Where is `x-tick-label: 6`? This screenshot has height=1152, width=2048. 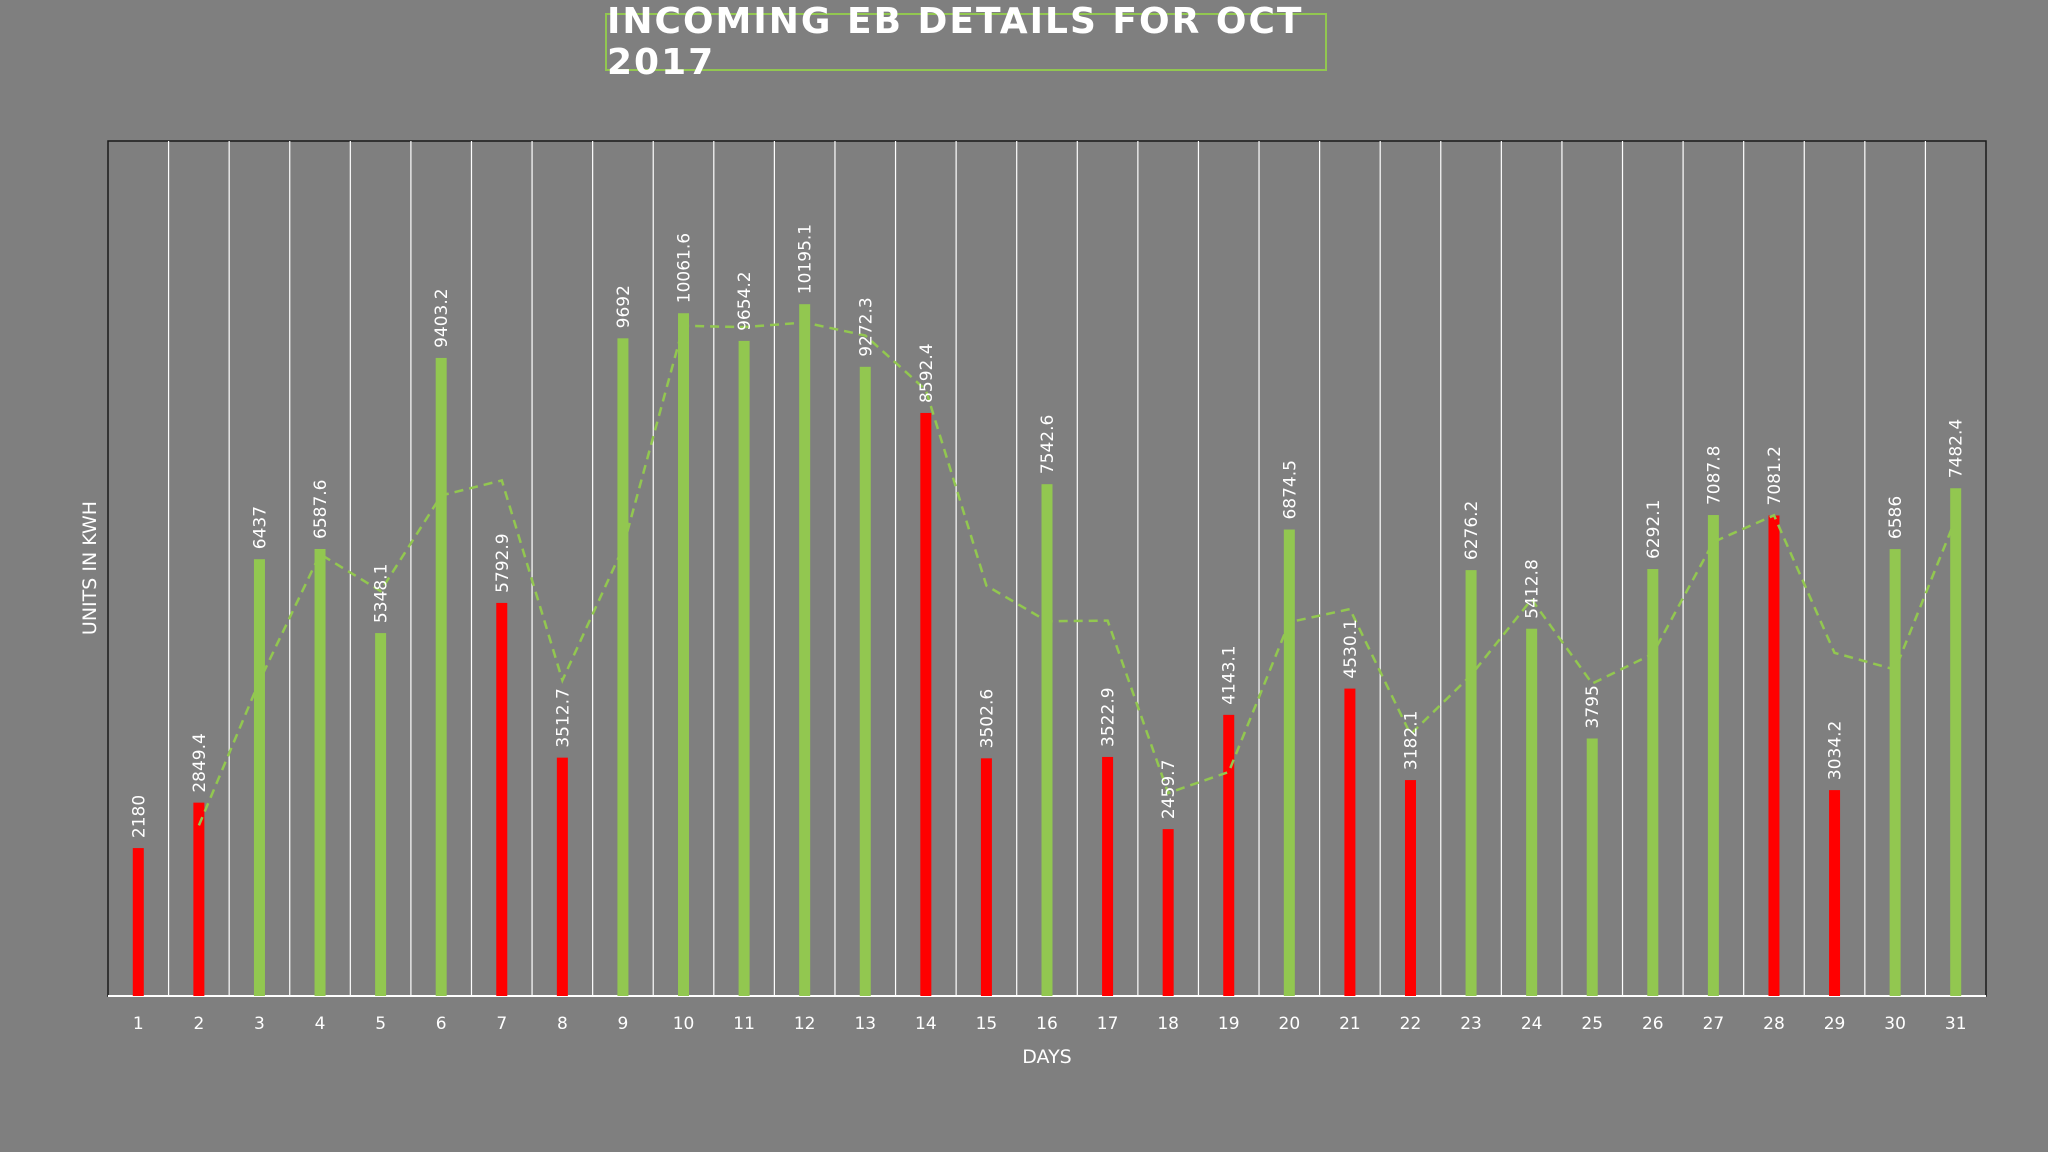 x-tick-label: 6 is located at coordinates (441, 1024).